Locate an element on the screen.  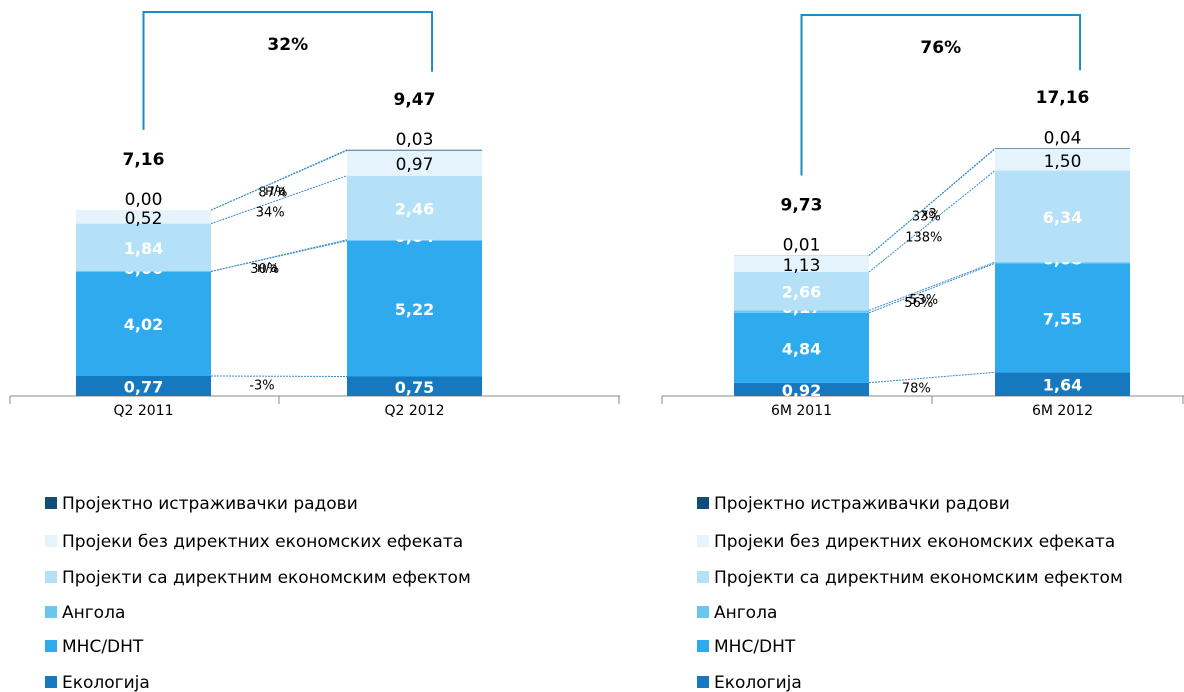
value-label: 4,84 is located at coordinates (801, 348).